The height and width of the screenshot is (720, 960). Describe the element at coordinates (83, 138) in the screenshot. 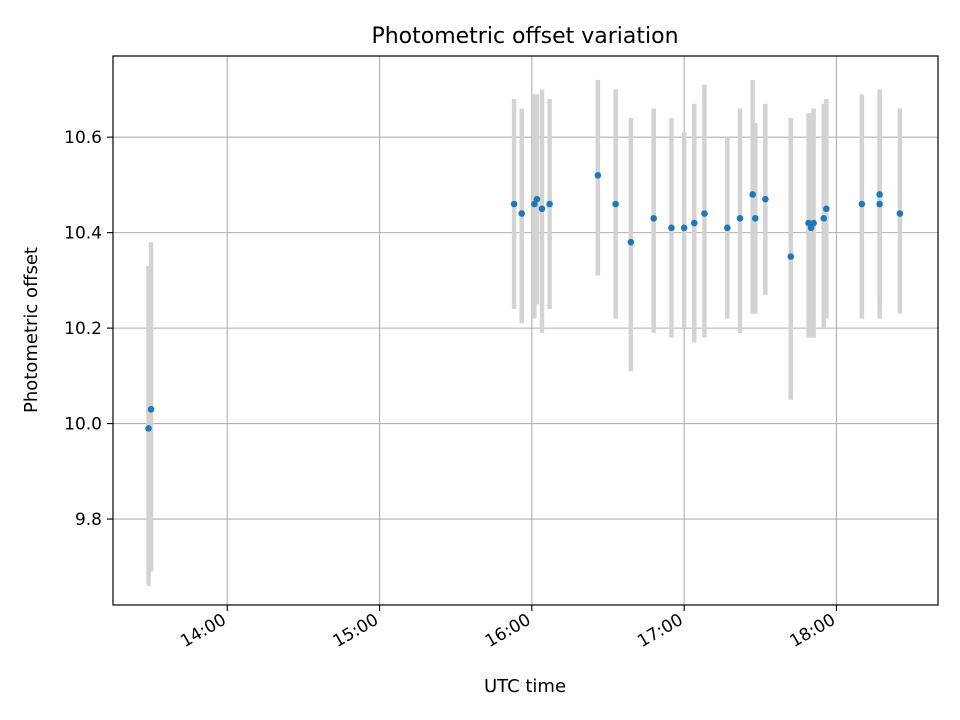

I see `y-tick-label: 10.6` at that location.